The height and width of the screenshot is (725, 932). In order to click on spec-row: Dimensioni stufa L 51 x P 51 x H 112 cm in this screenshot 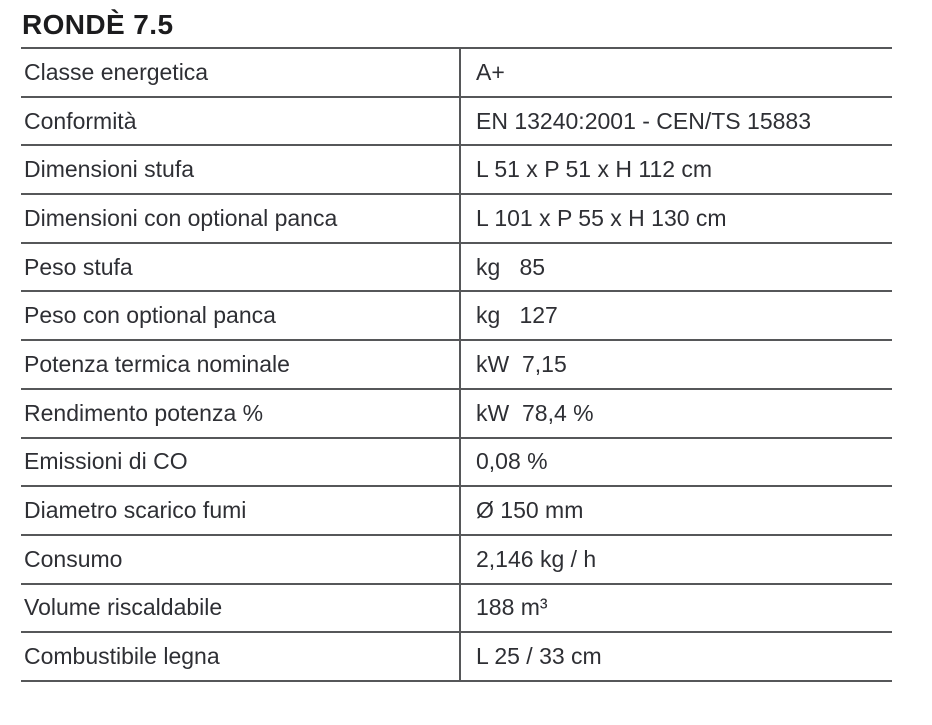, I will do `click(456, 171)`.